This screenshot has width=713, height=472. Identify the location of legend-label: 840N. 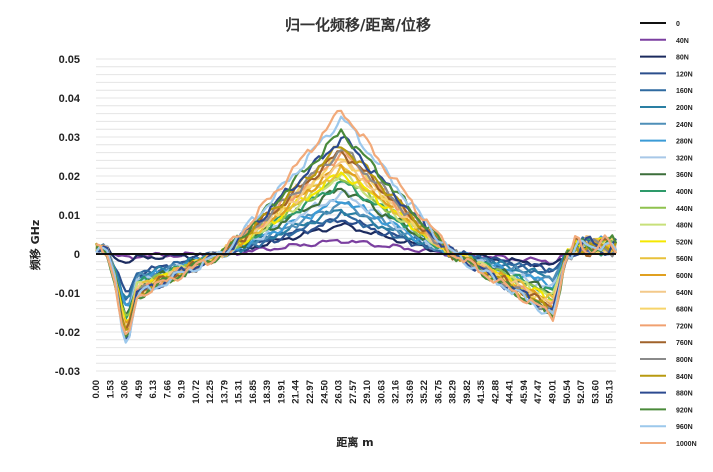
(684, 377).